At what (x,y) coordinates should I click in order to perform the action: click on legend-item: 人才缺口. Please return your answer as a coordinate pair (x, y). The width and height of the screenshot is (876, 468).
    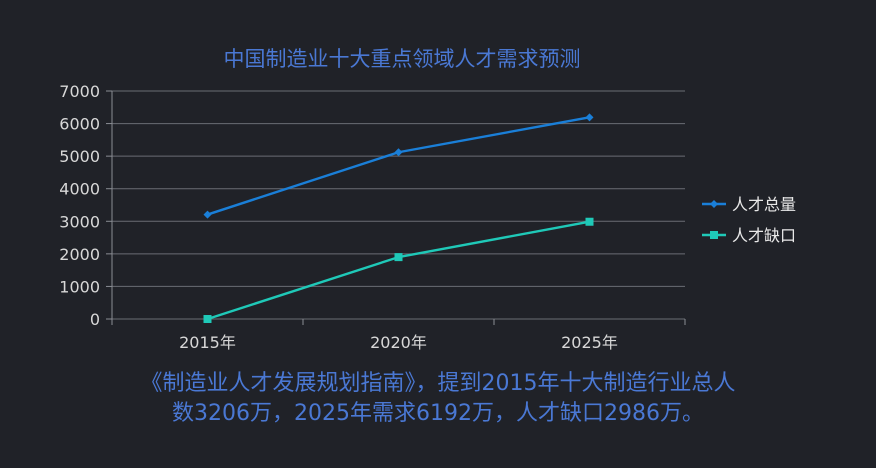
    Looking at the image, I should click on (749, 235).